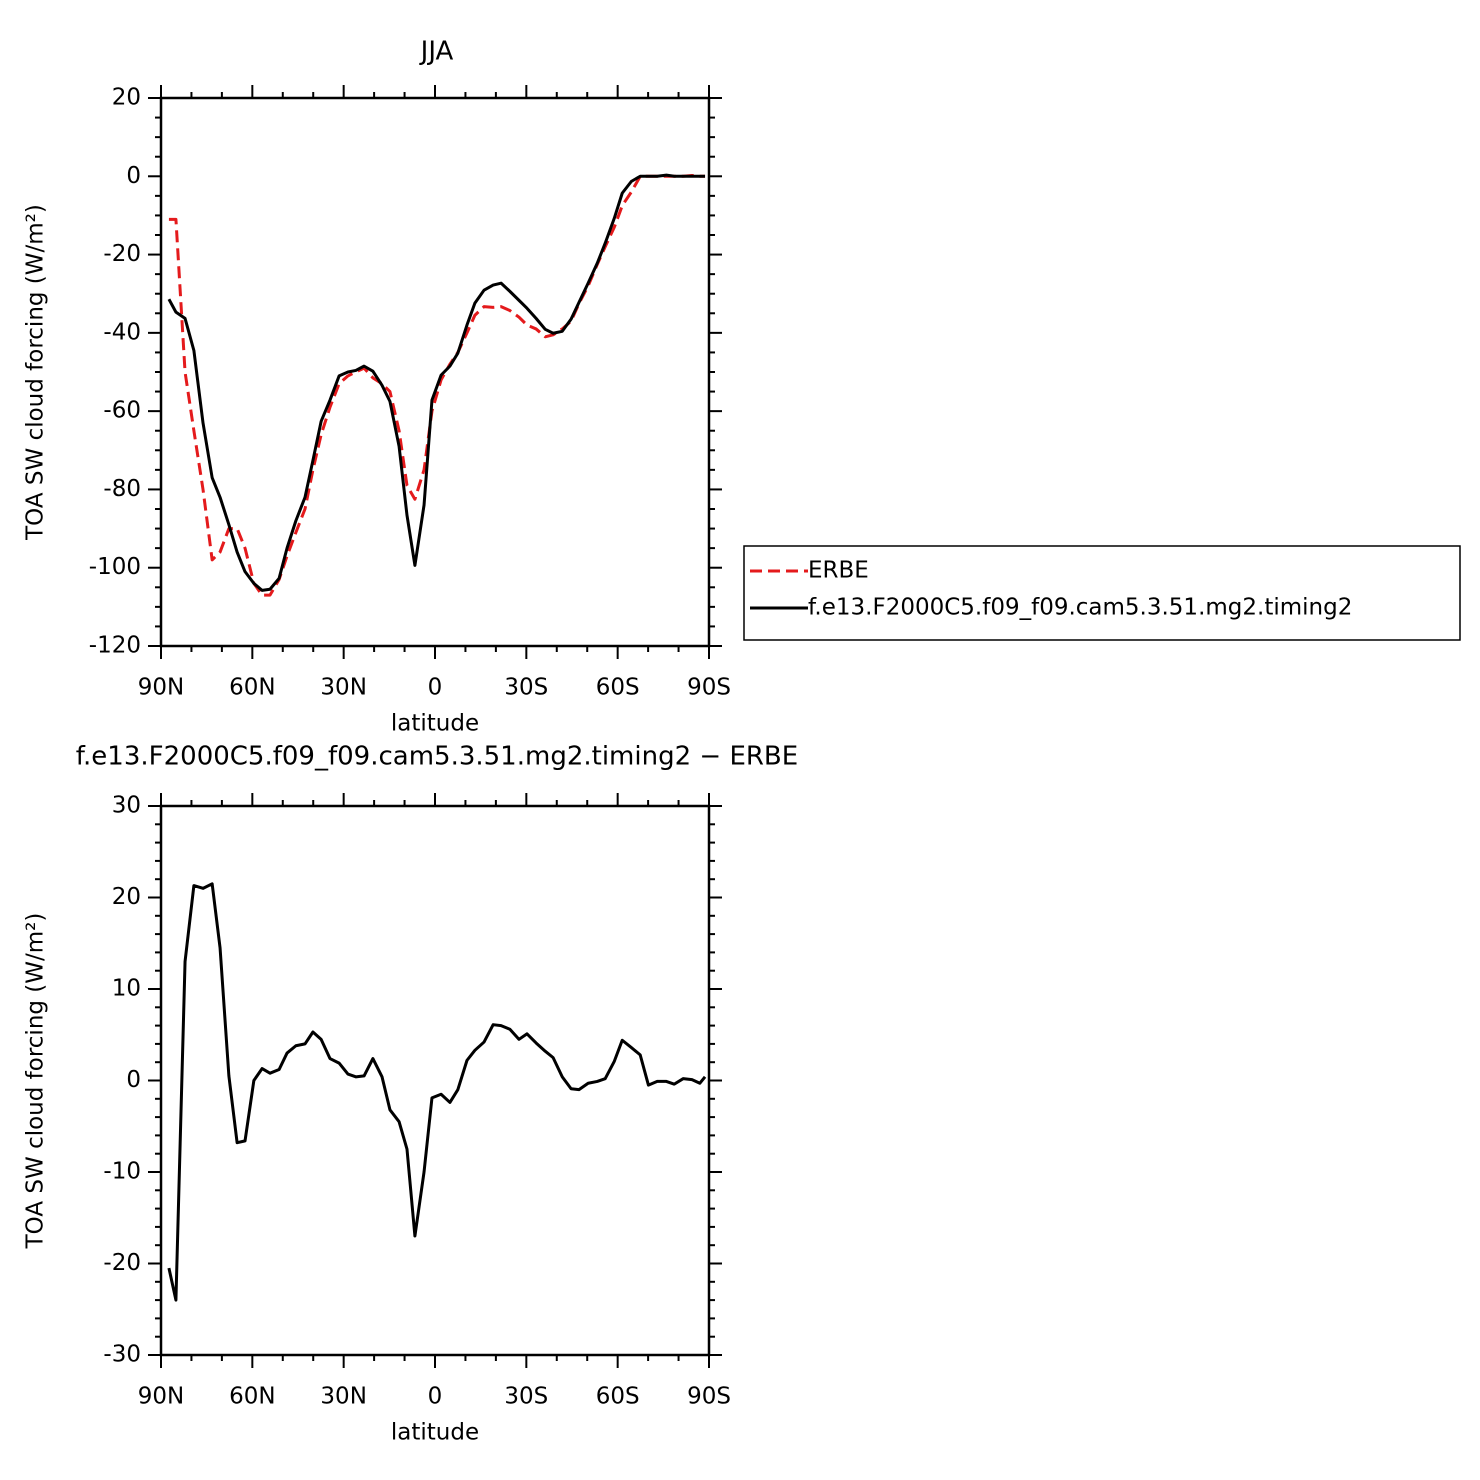  What do you see at coordinates (126, 806) in the screenshot?
I see `y-tick-label: 30` at bounding box center [126, 806].